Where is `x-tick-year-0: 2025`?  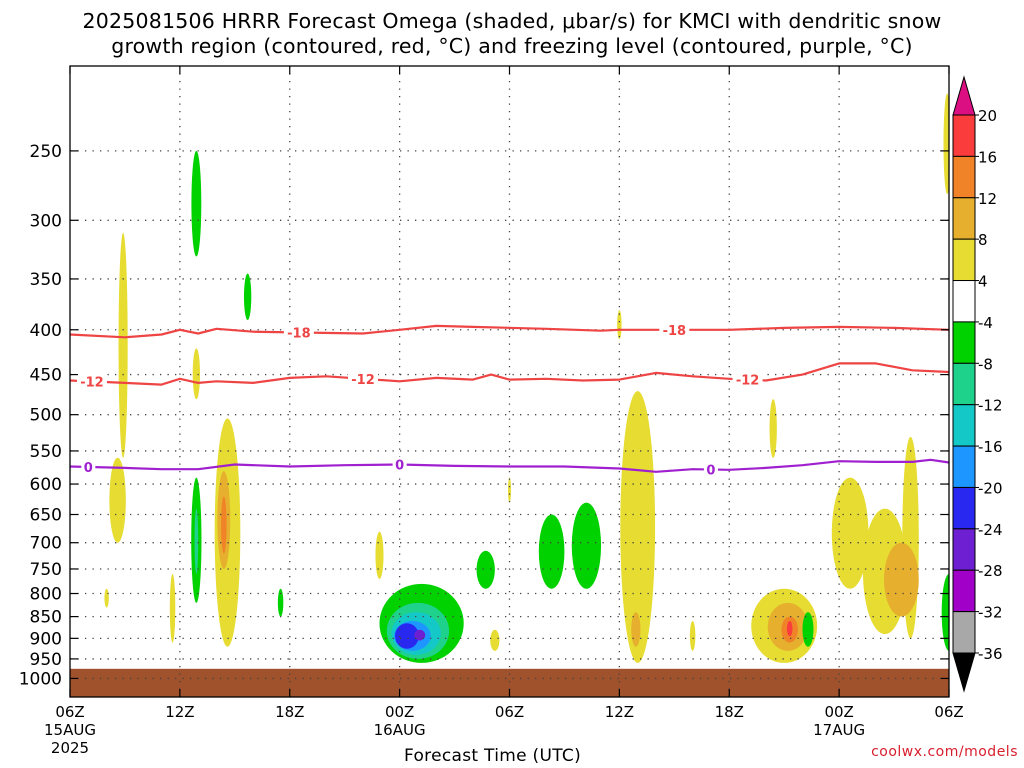
x-tick-year-0: 2025 is located at coordinates (70, 748).